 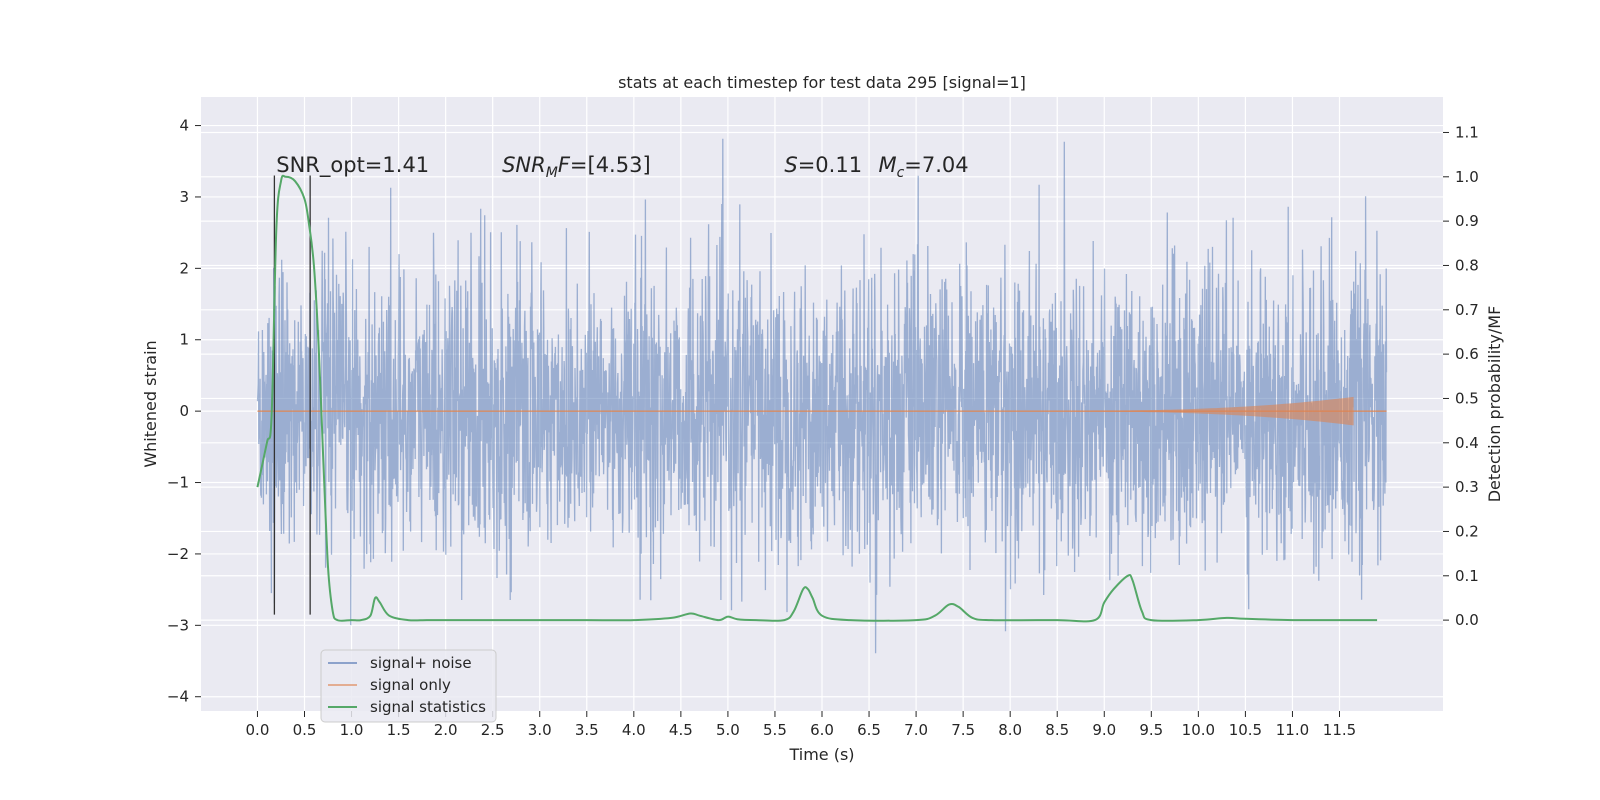 I want to click on right-axis: 0.0 0.1 0.2 0.3 0.4 0.5 0.6 0.7 0.8 0.9 1.0 1.1, so click(x=1461, y=376).